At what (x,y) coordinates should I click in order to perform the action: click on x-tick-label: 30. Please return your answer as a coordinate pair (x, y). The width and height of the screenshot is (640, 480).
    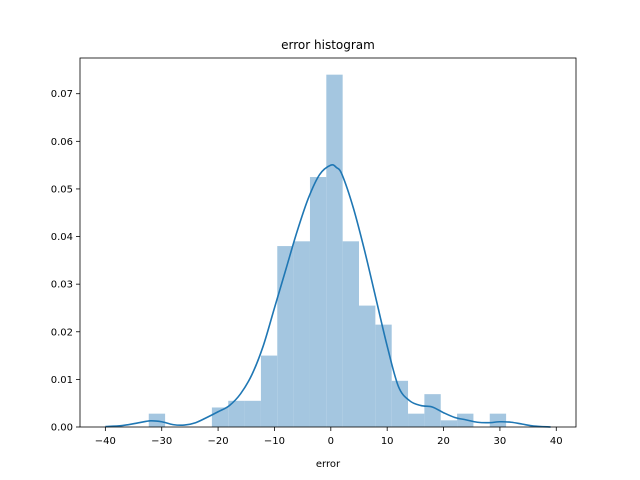
    Looking at the image, I should click on (500, 441).